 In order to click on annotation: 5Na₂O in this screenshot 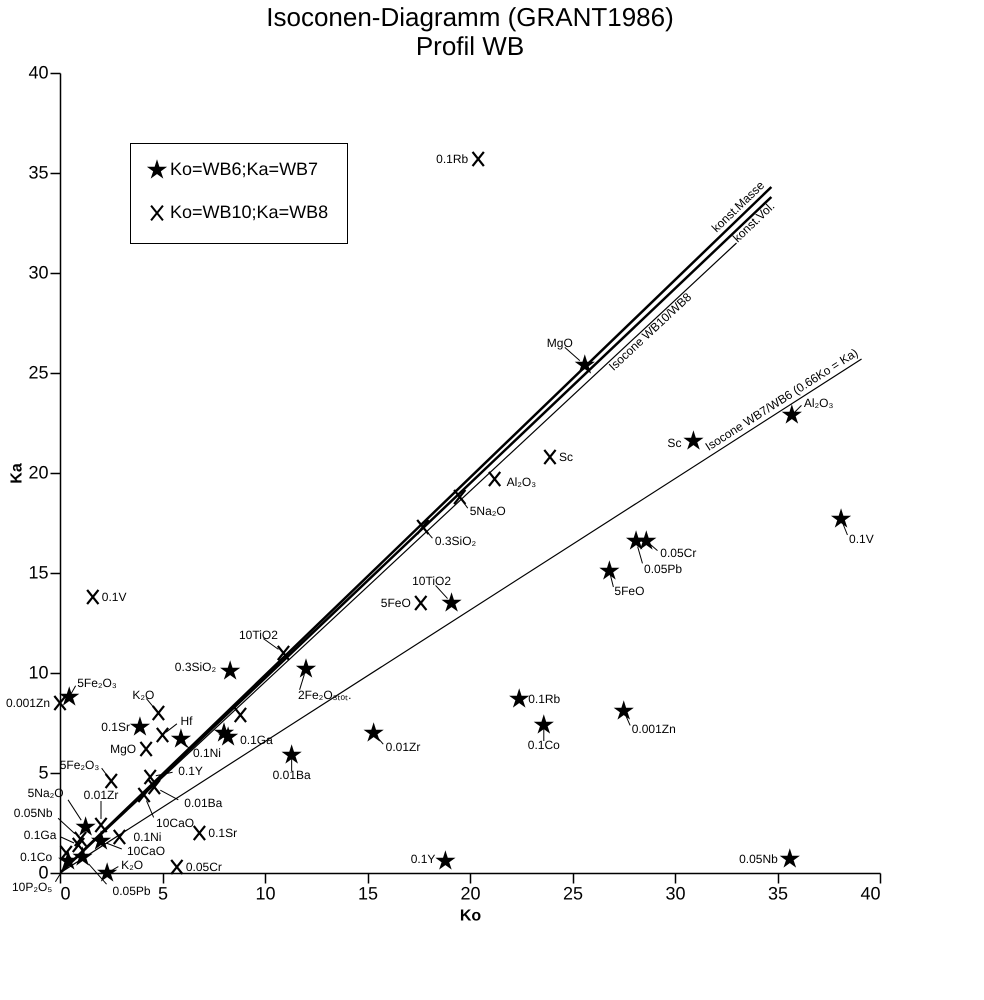, I will do `click(488, 511)`.